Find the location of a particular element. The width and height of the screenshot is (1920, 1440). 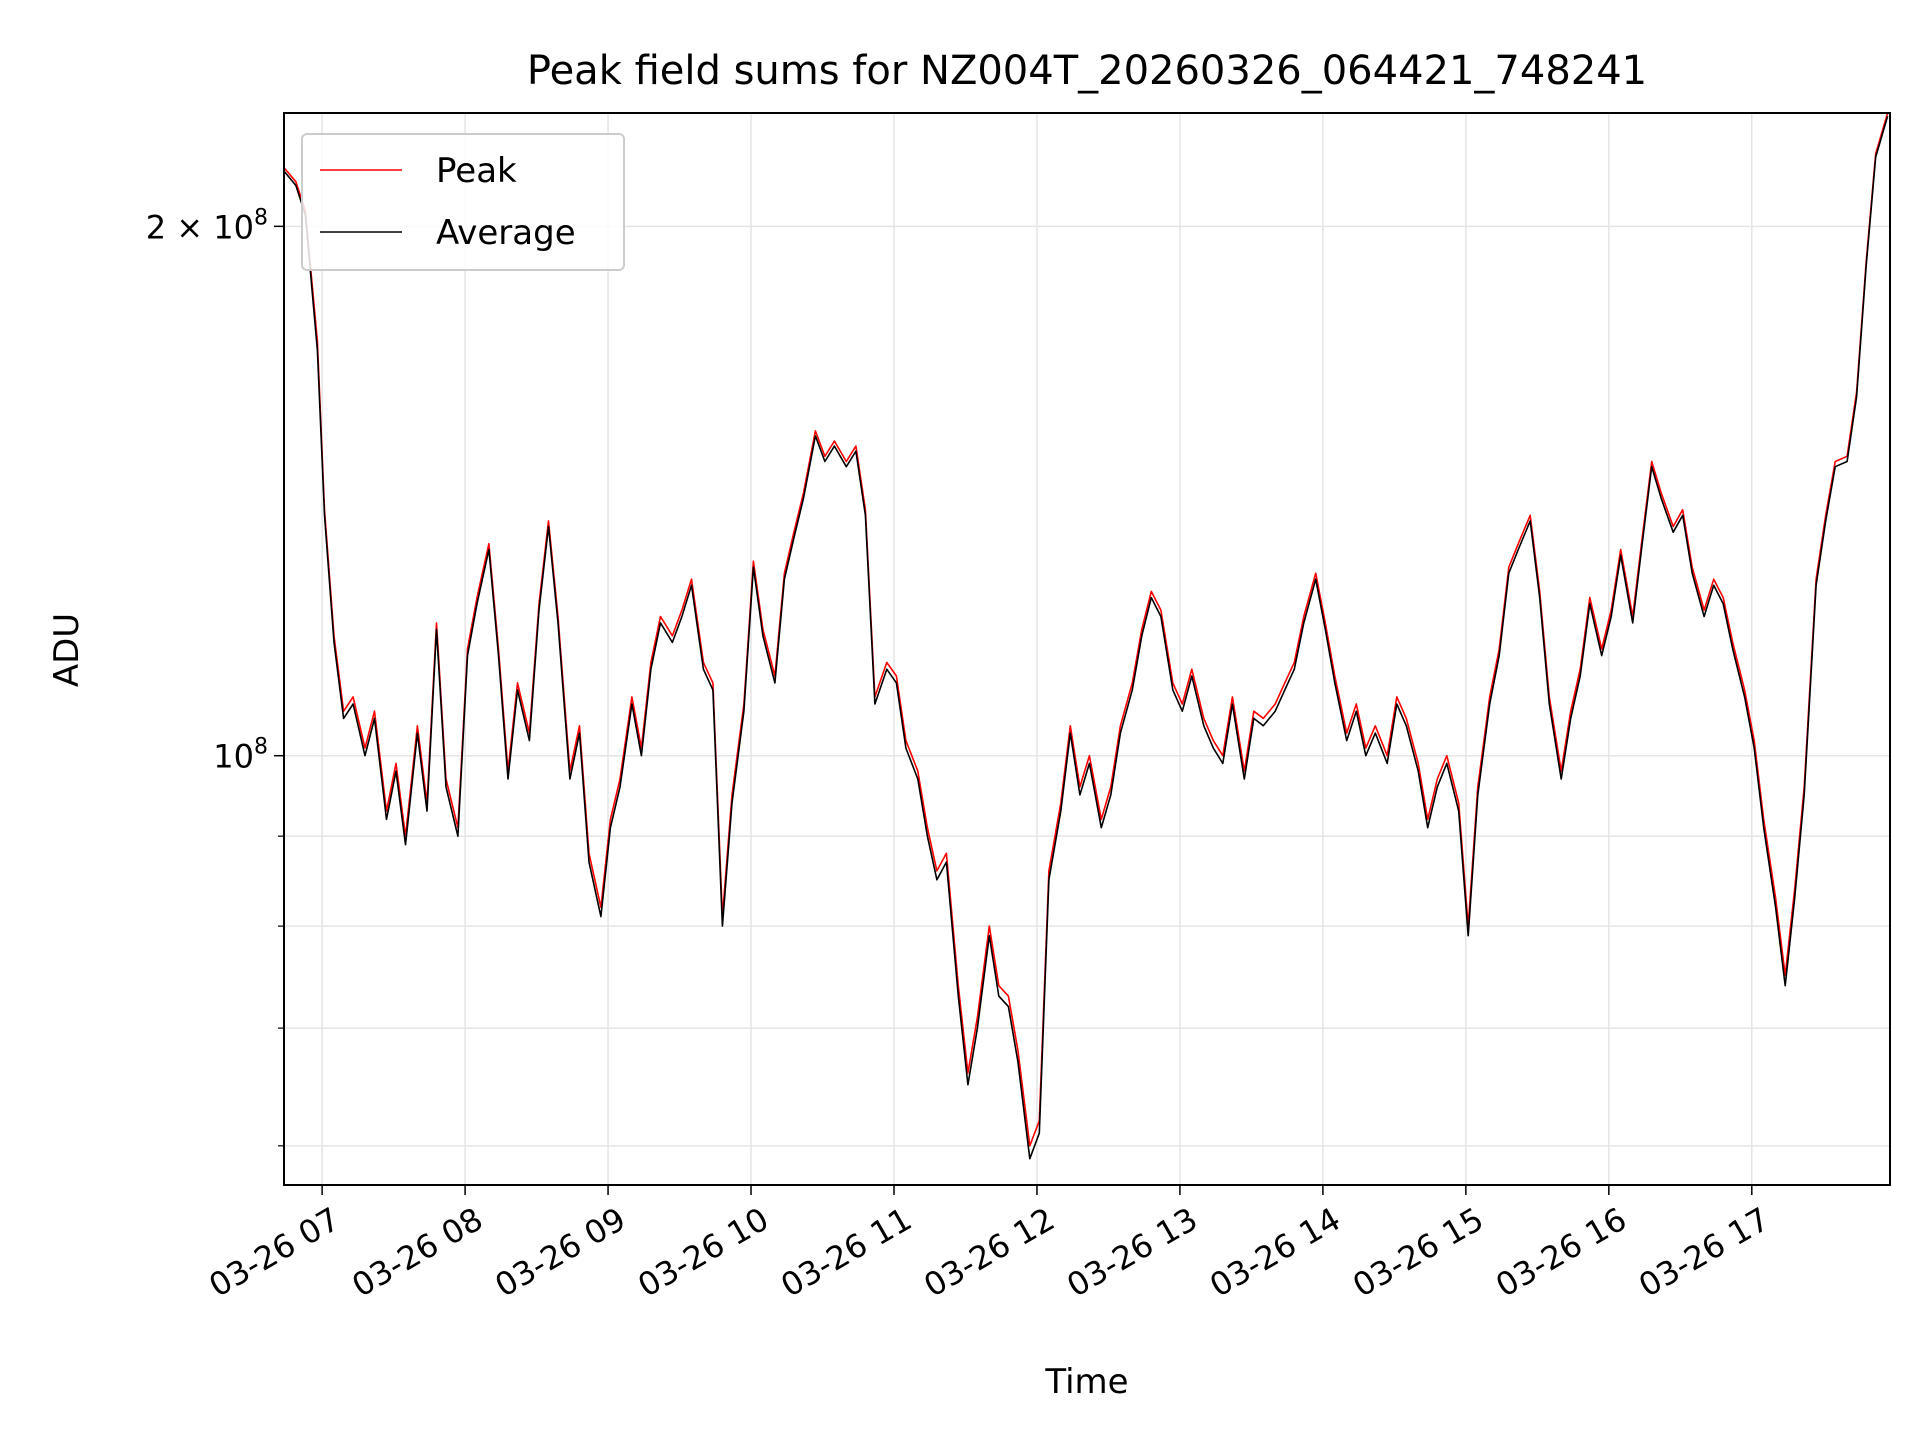

legend-label-average: Average is located at coordinates (506, 233).